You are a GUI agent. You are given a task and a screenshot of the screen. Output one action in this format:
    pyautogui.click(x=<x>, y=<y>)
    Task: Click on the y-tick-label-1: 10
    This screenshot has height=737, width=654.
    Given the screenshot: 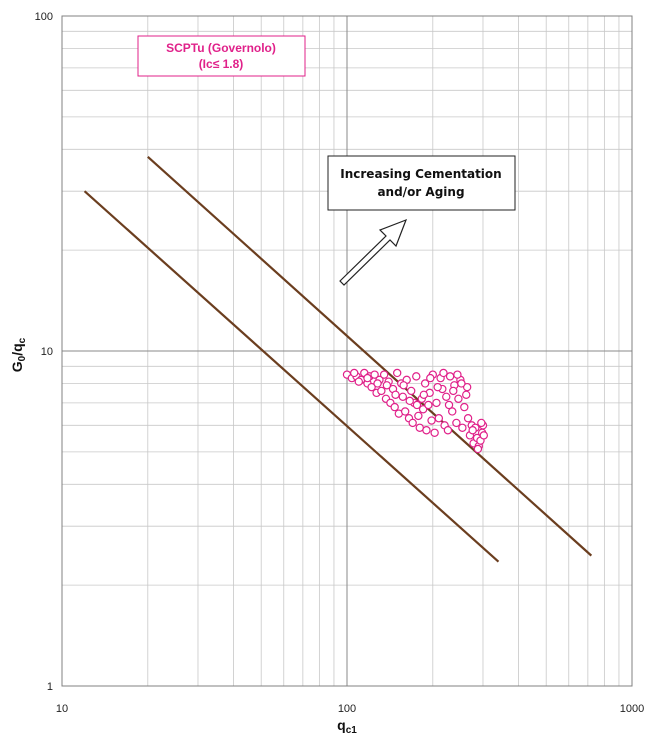 What is the action you would take?
    pyautogui.click(x=47, y=352)
    